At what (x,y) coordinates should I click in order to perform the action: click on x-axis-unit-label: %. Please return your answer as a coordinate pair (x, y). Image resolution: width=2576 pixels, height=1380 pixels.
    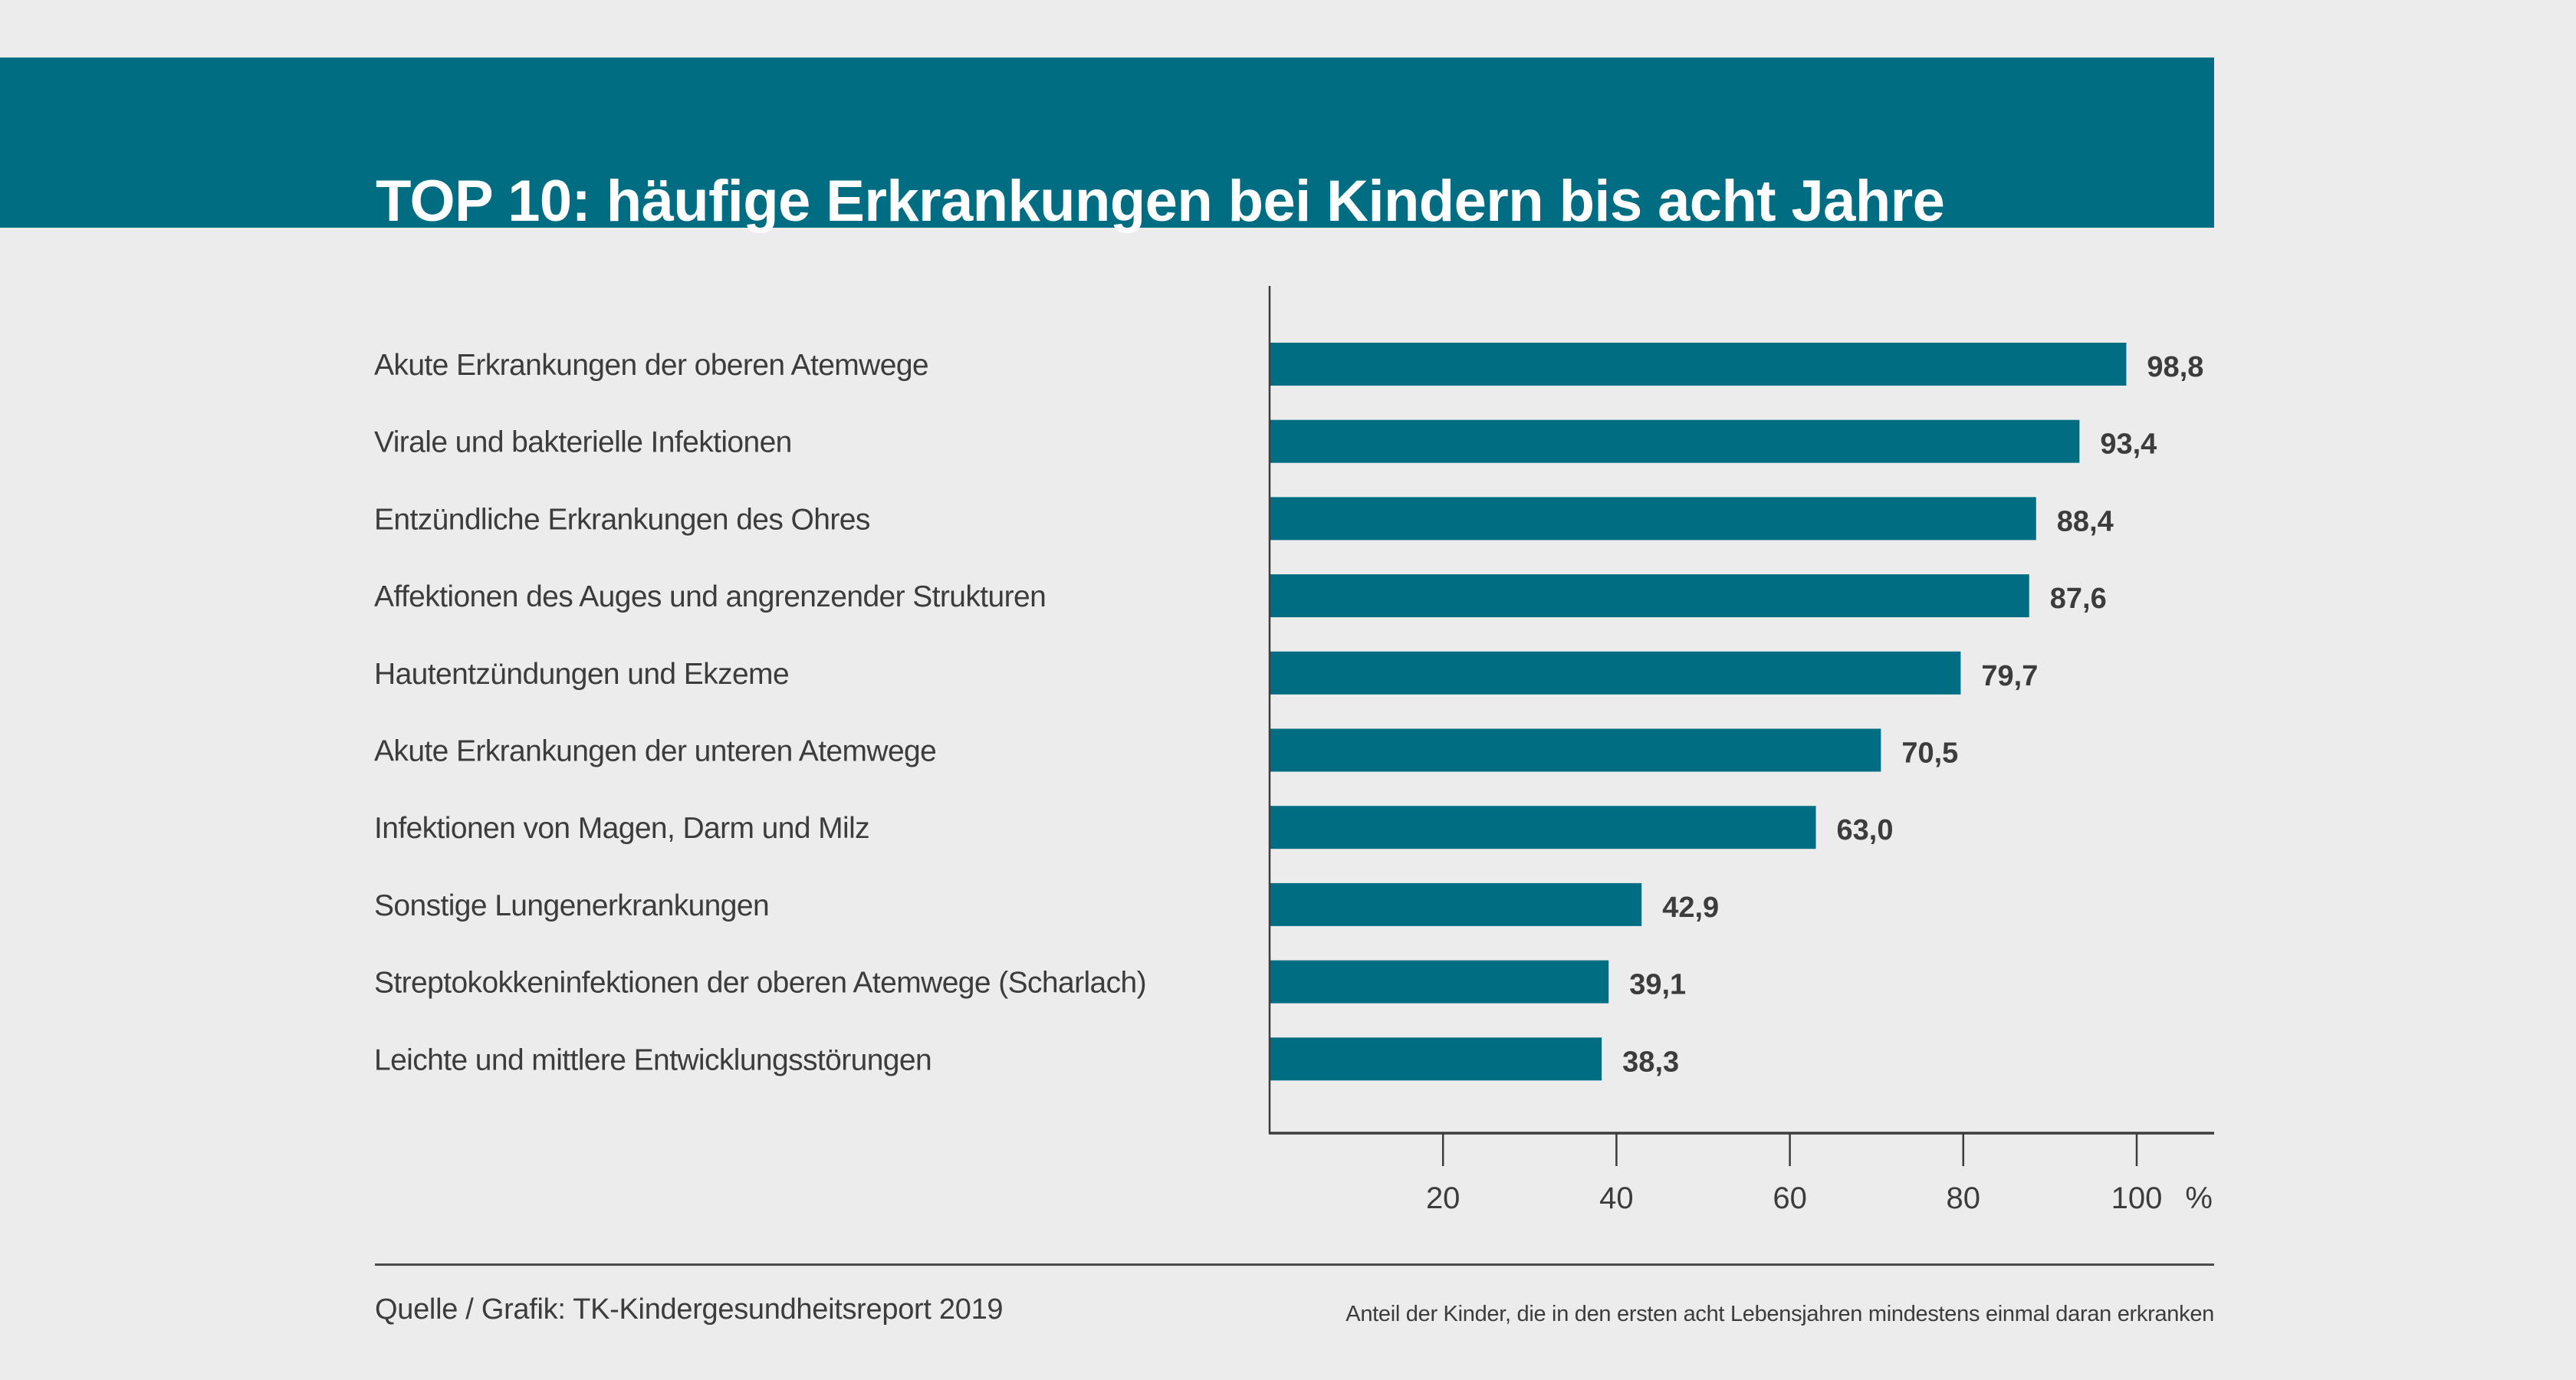
    Looking at the image, I should click on (2199, 1198).